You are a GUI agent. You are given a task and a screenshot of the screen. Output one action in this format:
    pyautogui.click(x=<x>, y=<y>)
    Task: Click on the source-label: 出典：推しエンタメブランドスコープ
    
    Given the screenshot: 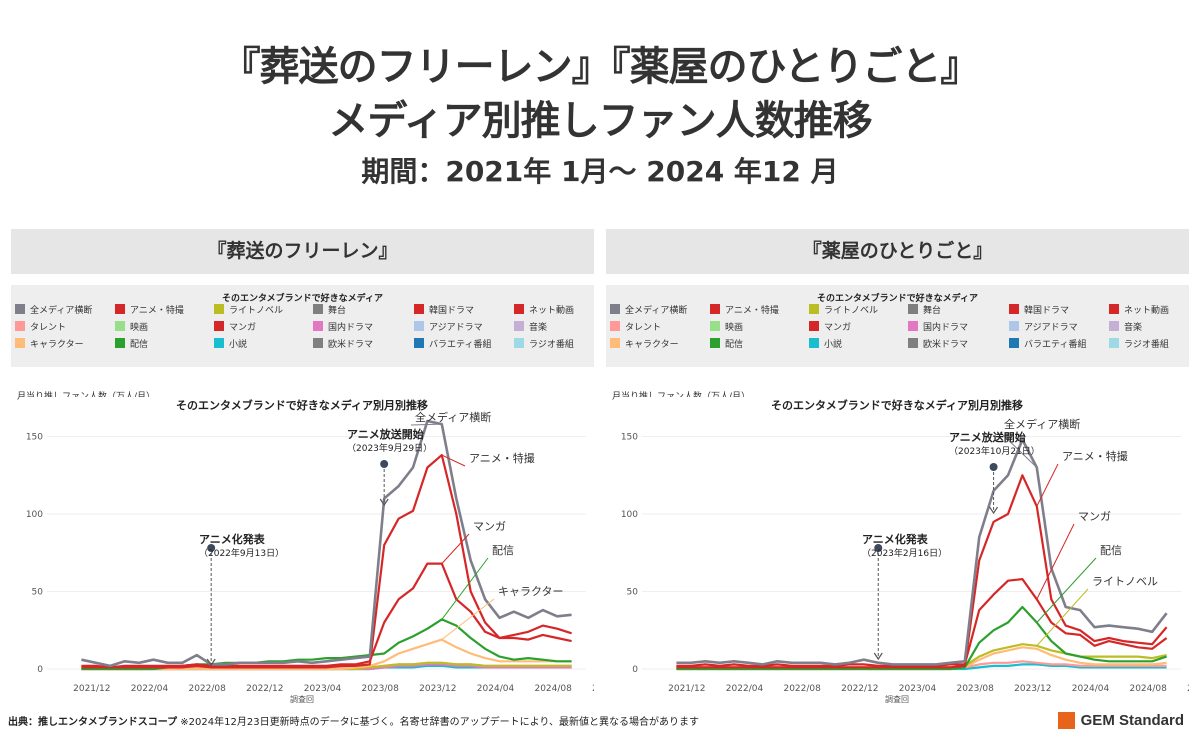 What is the action you would take?
    pyautogui.click(x=93, y=722)
    